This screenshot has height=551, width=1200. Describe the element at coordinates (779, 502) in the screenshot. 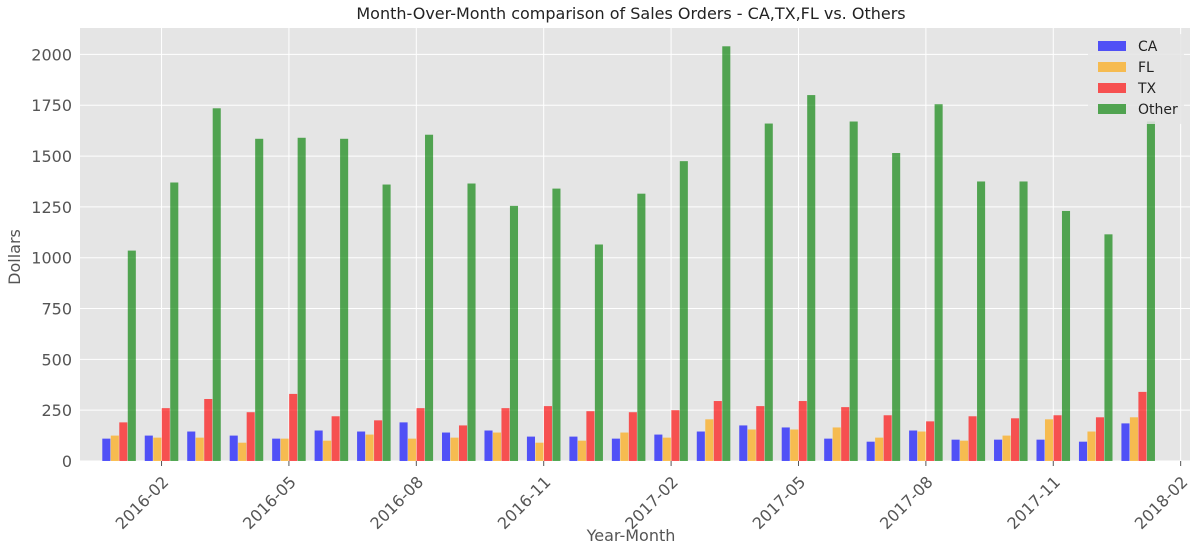

I see `x-tick-label: 2017-05` at that location.